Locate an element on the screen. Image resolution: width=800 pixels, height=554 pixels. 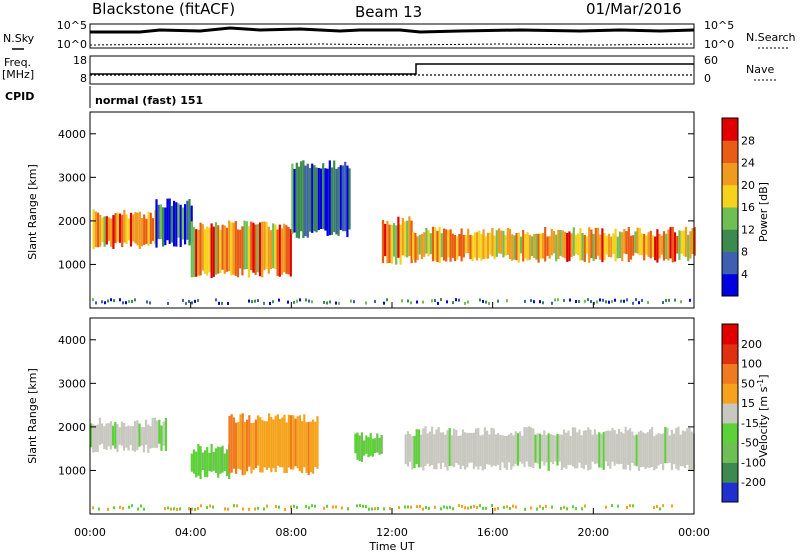
power-colorbar-label: Power [dB] is located at coordinates (763, 212).